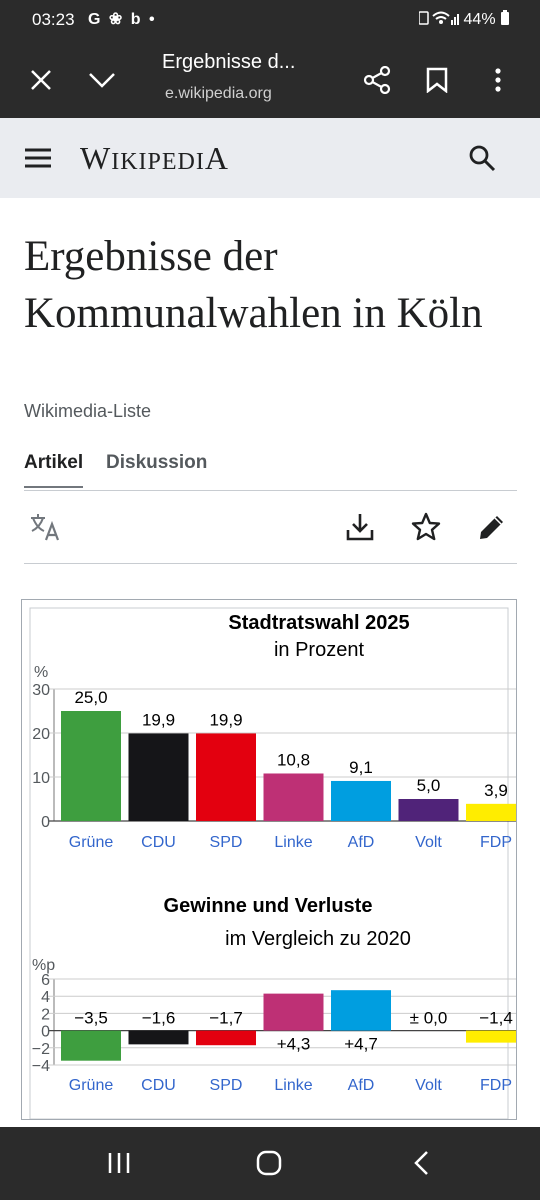 The height and width of the screenshot is (1200, 540). What do you see at coordinates (496, 790) in the screenshot?
I see `chart1-value-label: 3,9` at bounding box center [496, 790].